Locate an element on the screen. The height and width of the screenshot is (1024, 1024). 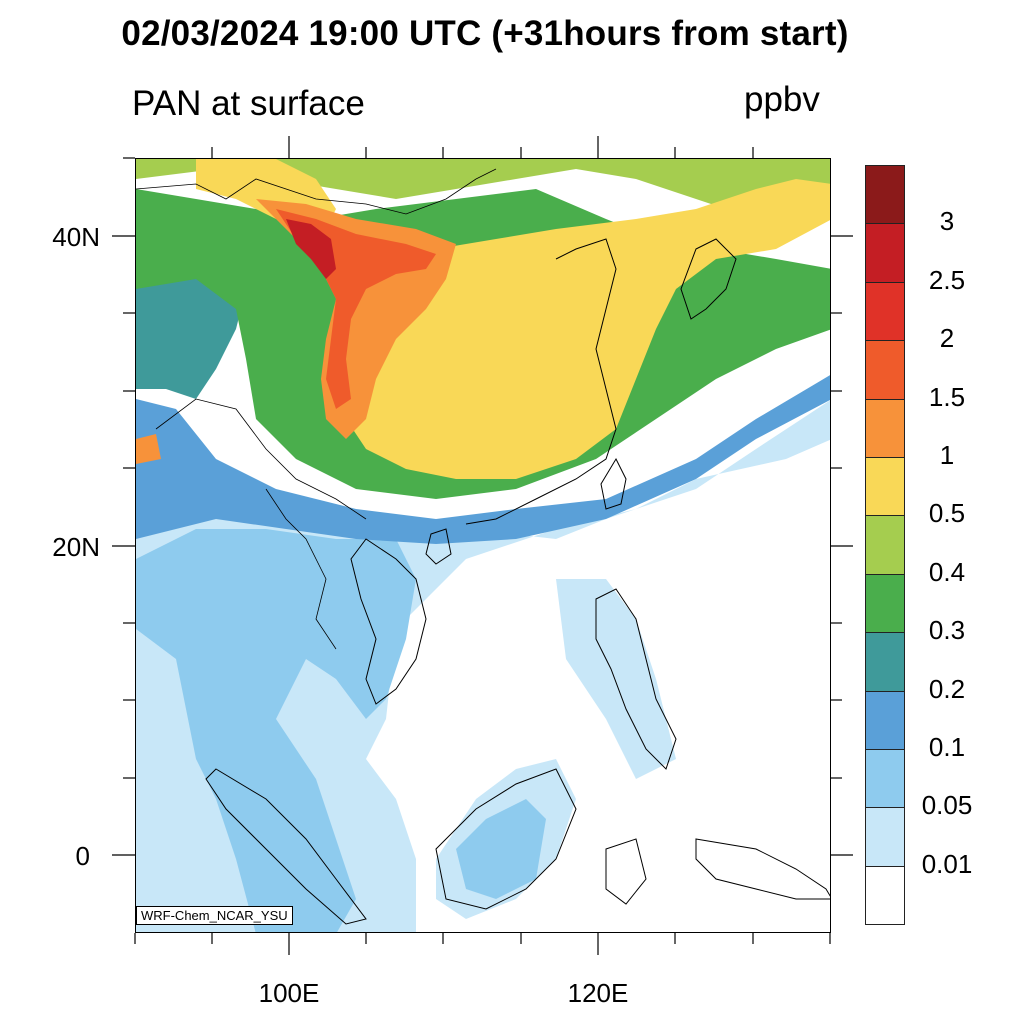
legend-label: 1 is located at coordinates (947, 455).